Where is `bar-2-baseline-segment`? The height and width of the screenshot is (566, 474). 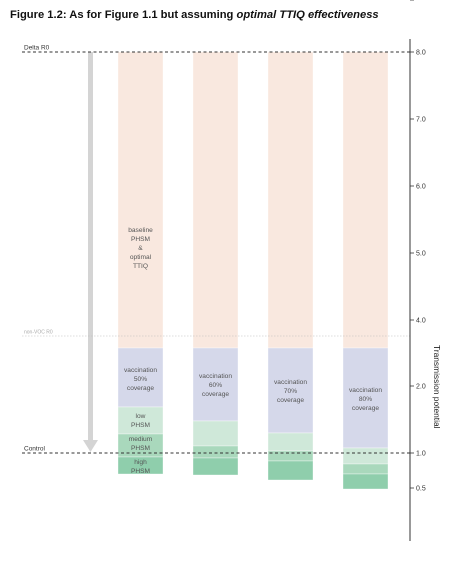 bar-2-baseline-segment is located at coordinates (215, 200).